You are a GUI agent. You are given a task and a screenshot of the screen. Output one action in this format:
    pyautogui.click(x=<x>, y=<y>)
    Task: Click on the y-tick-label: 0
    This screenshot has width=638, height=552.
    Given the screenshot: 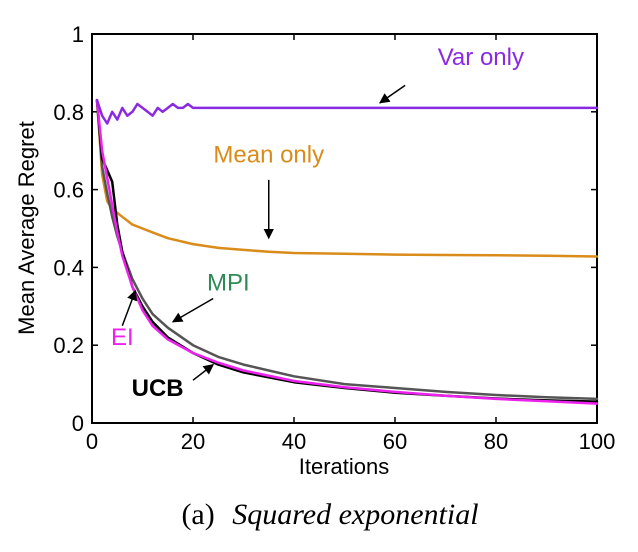 What is the action you would take?
    pyautogui.click(x=78, y=423)
    